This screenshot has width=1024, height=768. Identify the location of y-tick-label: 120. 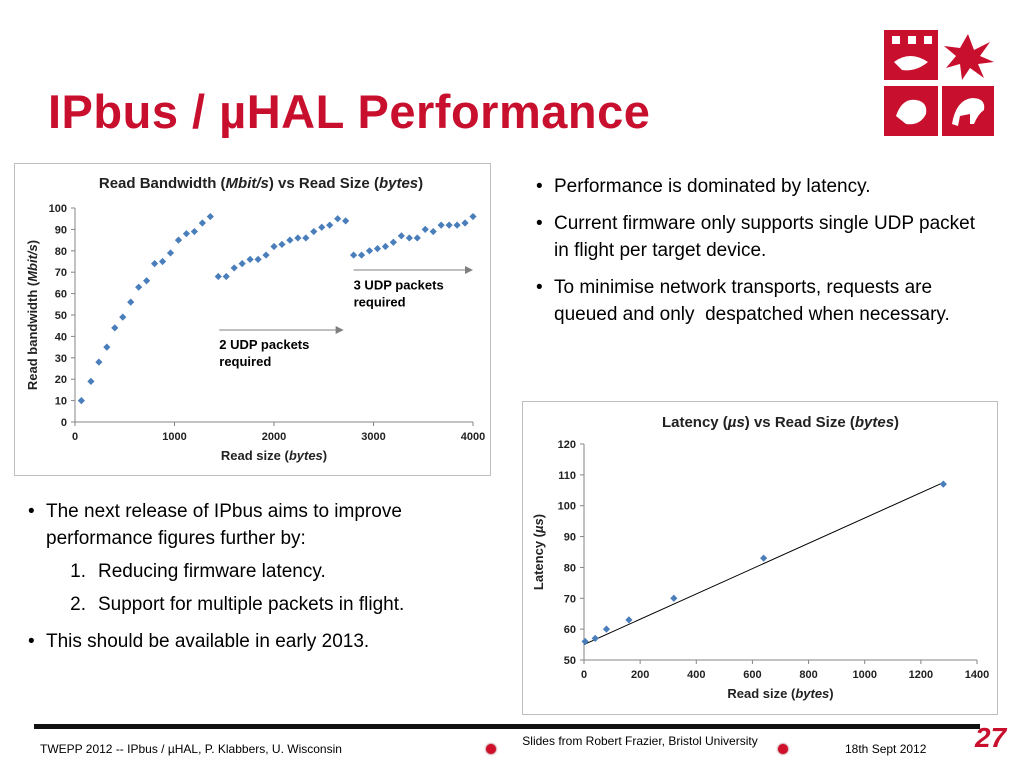
(567, 445).